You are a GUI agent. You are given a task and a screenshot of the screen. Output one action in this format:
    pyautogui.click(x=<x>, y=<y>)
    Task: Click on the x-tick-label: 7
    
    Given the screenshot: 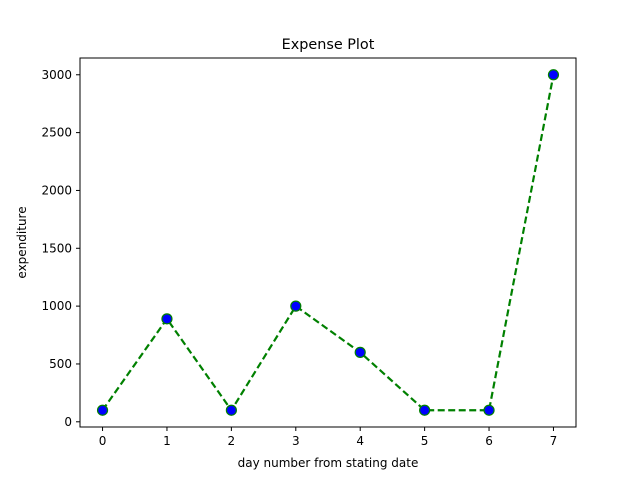 What is the action you would take?
    pyautogui.click(x=554, y=441)
    